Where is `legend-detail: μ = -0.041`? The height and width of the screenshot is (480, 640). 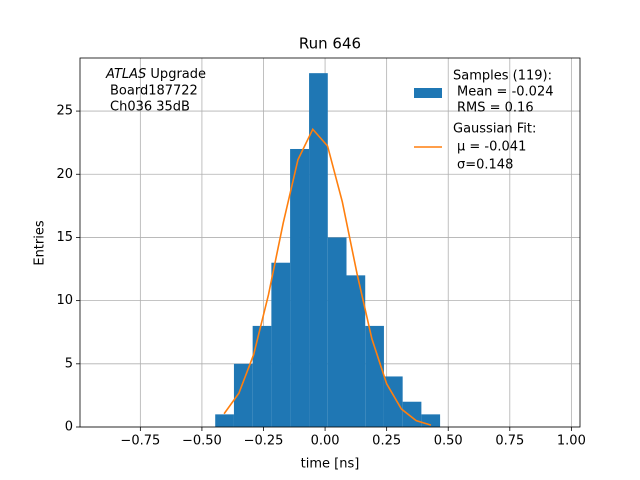
legend-detail: μ = -0.041 is located at coordinates (491, 147).